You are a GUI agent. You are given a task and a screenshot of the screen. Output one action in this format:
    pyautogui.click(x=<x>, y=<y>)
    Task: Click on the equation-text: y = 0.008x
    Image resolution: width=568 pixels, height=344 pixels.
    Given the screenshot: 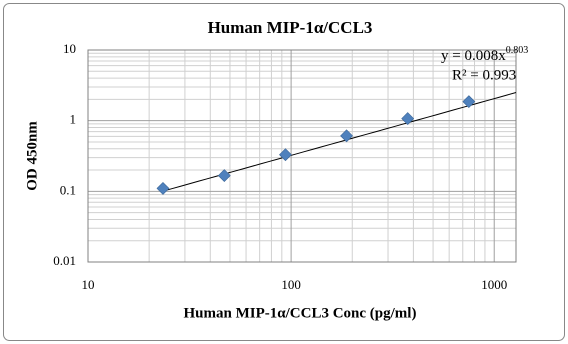 What is the action you would take?
    pyautogui.click(x=473, y=56)
    